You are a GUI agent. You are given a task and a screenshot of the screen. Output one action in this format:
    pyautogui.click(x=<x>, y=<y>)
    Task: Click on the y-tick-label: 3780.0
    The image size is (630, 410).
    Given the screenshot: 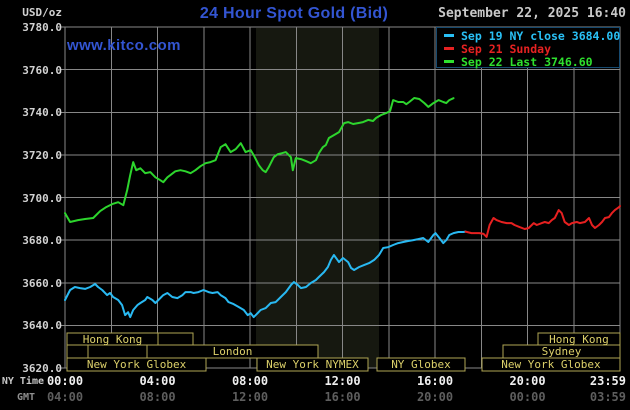 What is the action you would take?
    pyautogui.click(x=42, y=27)
    